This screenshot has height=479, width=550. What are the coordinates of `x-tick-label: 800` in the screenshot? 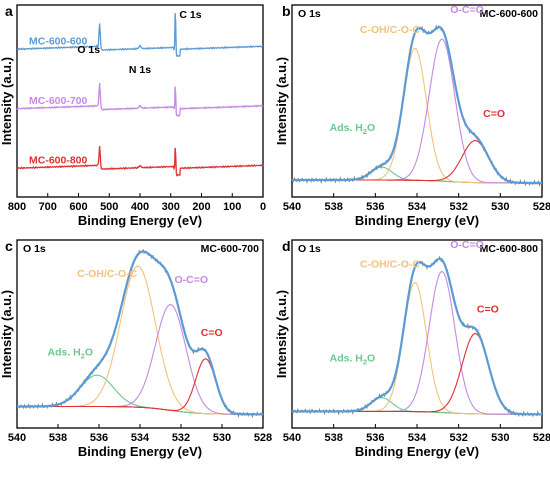 It's located at (17, 207).